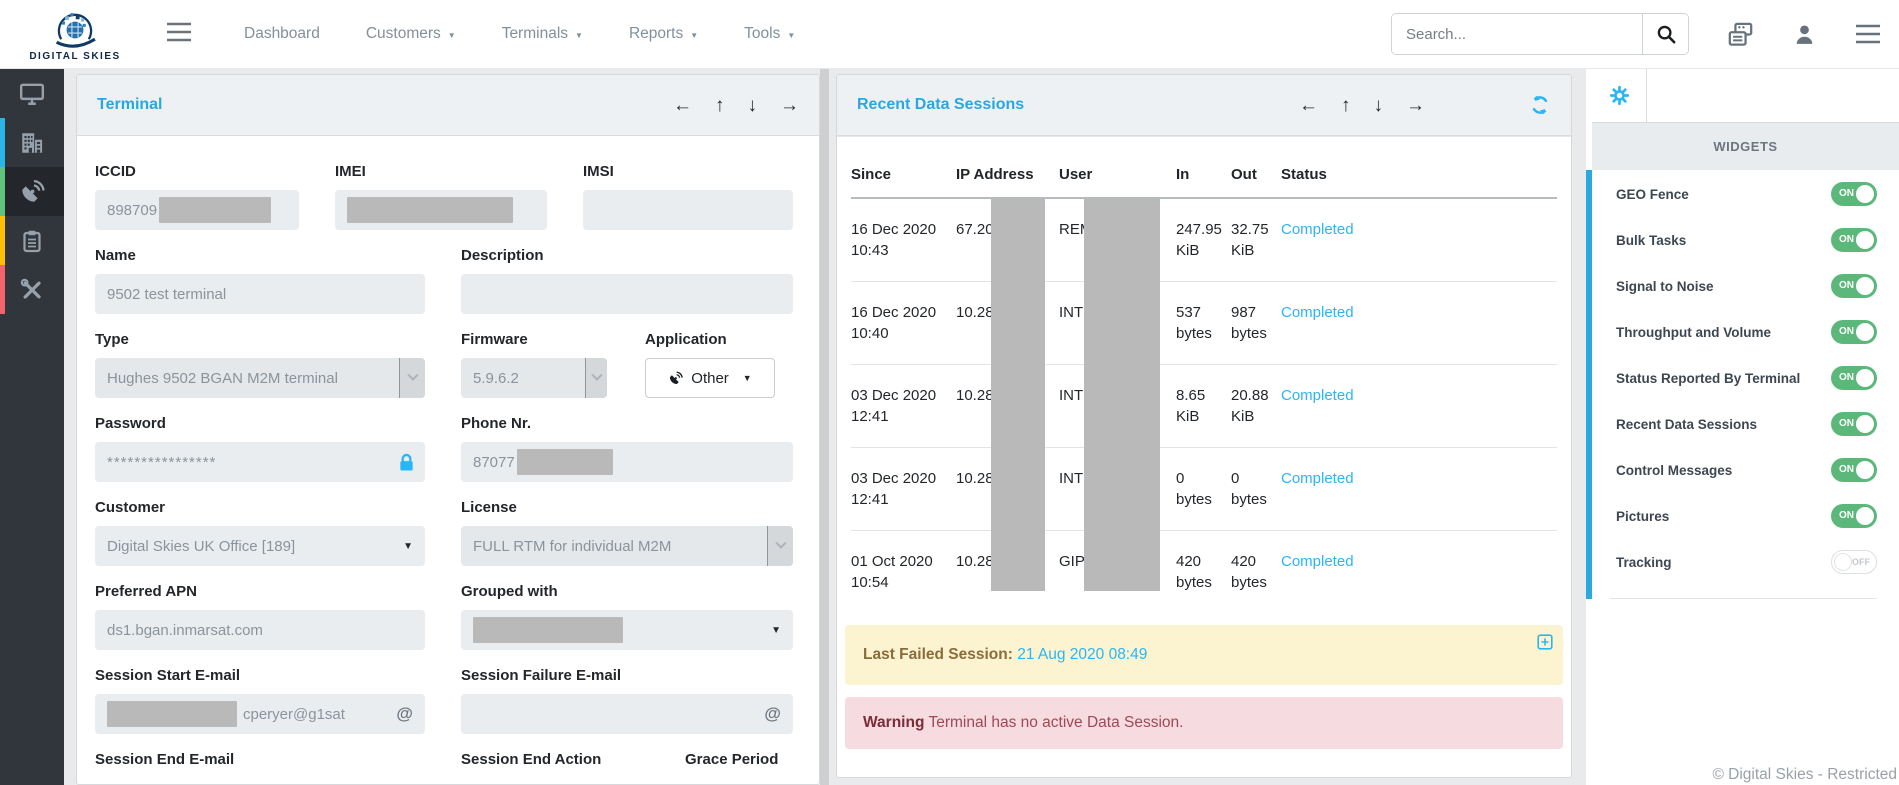 This screenshot has width=1899, height=785. What do you see at coordinates (770, 33) in the screenshot?
I see `nav-tools: Tools ▼` at bounding box center [770, 33].